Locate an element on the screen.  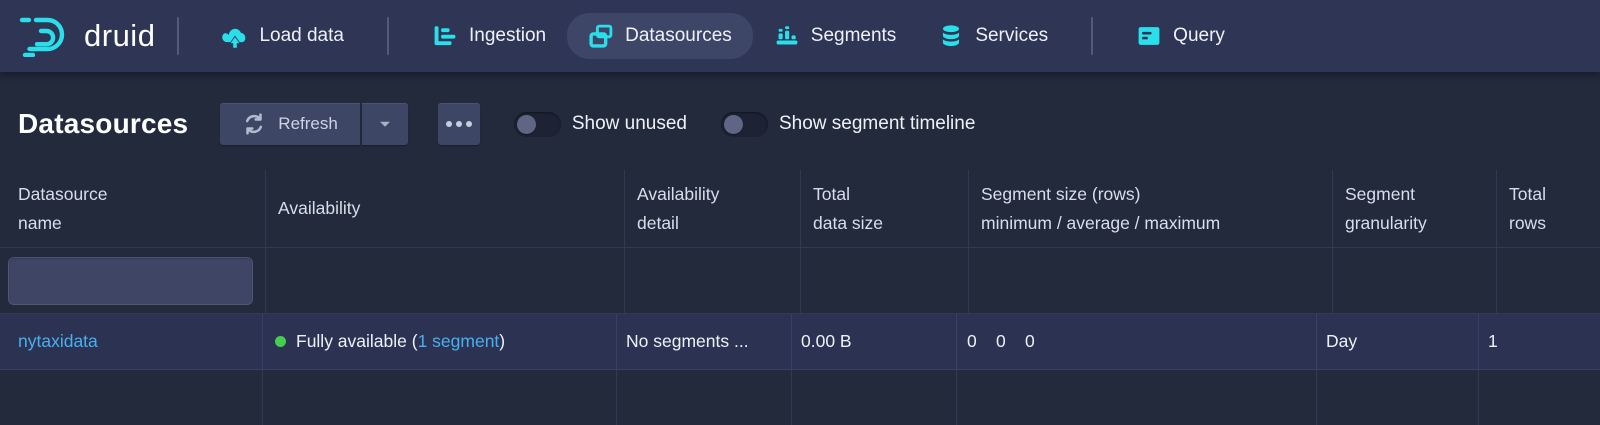
table-empty-row is located at coordinates (800, 397).